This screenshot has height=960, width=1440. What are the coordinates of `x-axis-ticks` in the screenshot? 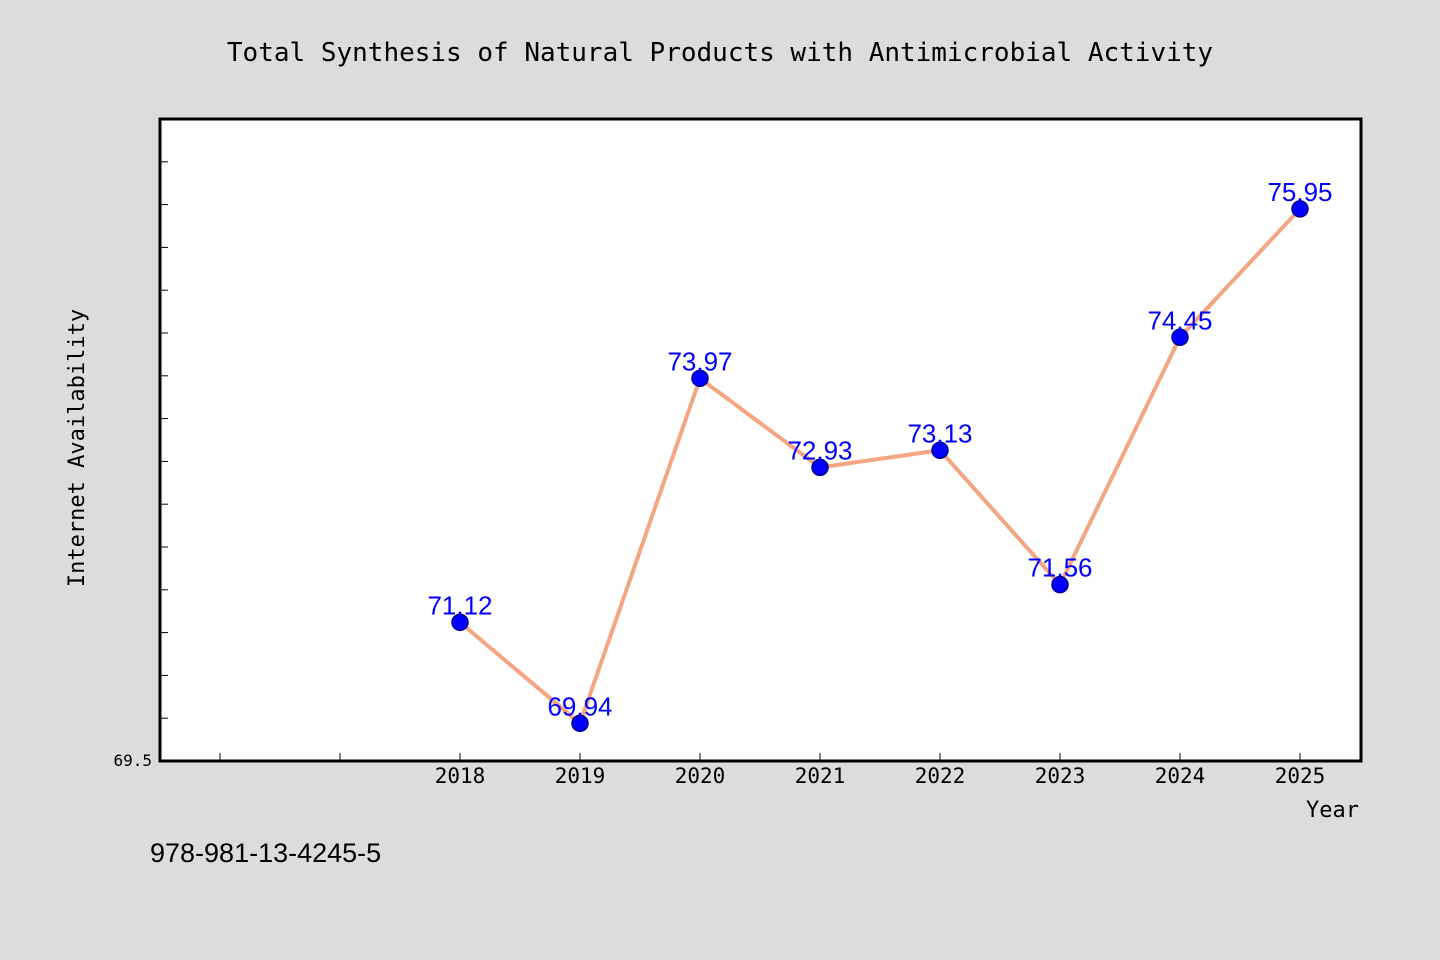 It's located at (760, 757).